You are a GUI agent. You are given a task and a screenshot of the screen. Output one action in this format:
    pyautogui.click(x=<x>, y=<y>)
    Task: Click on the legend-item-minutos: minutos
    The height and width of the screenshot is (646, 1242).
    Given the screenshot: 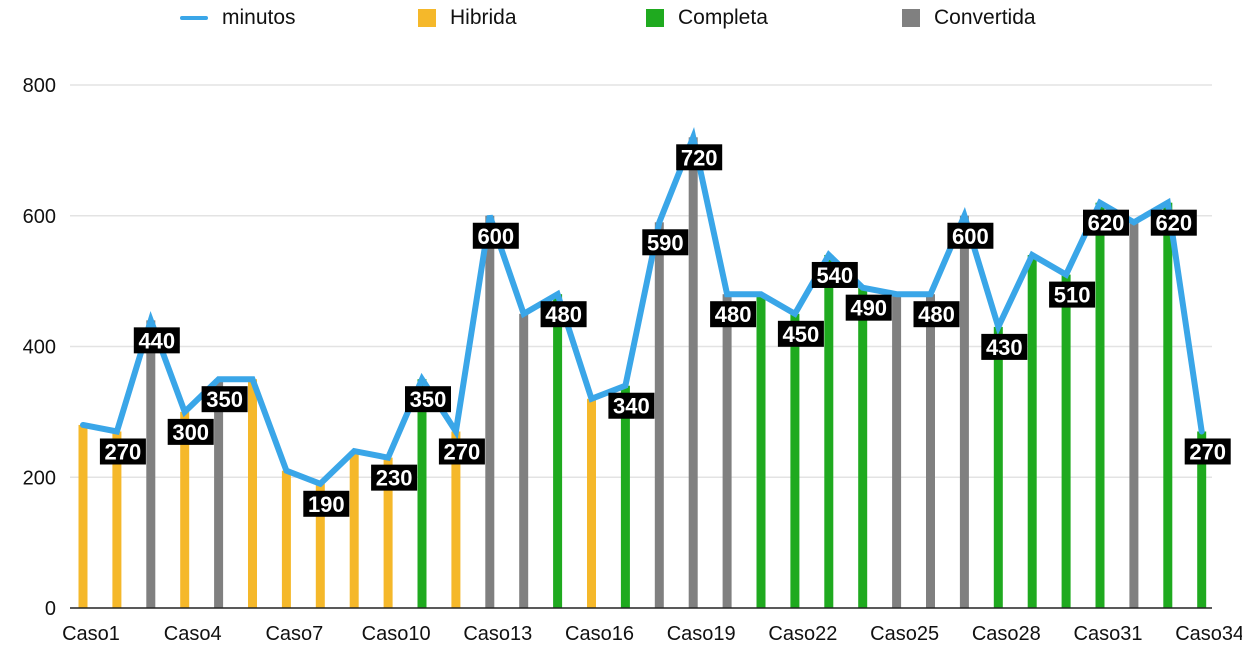 What is the action you would take?
    pyautogui.click(x=238, y=18)
    